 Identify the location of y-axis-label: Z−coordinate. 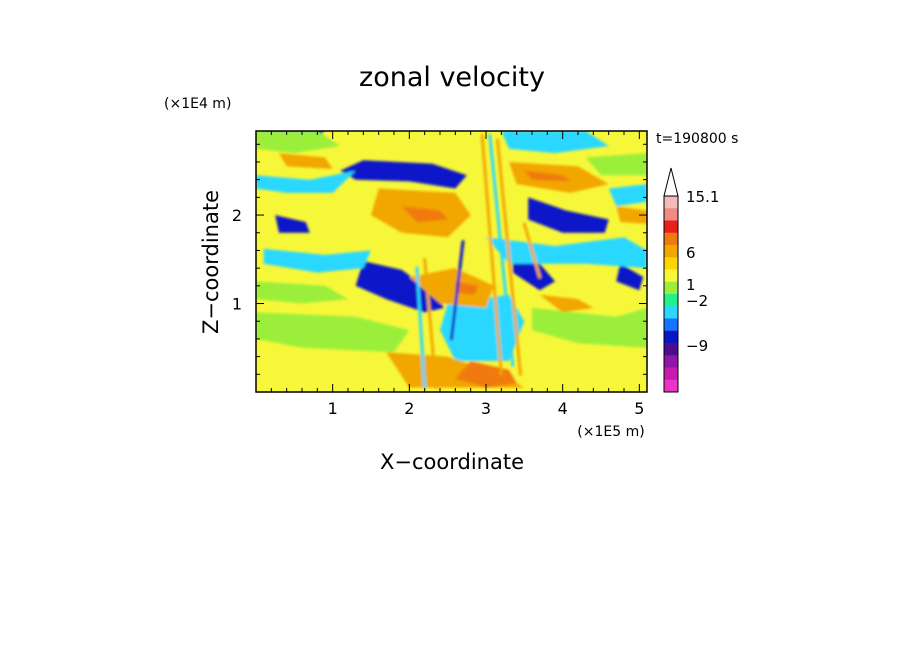
(211, 262).